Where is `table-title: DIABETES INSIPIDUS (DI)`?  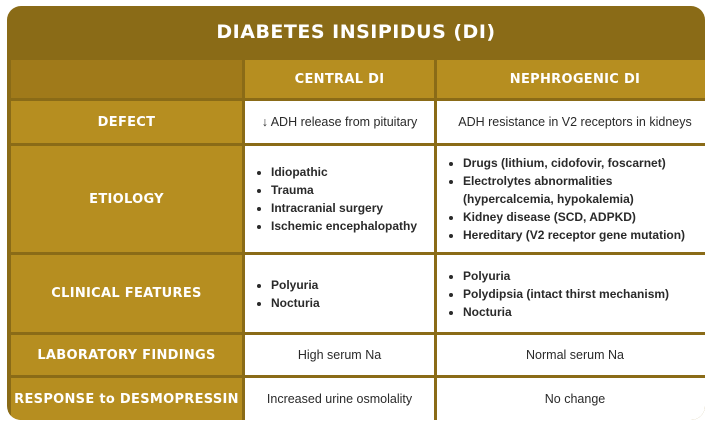
table-title: DIABETES INSIPIDUS (DI) is located at coordinates (356, 31).